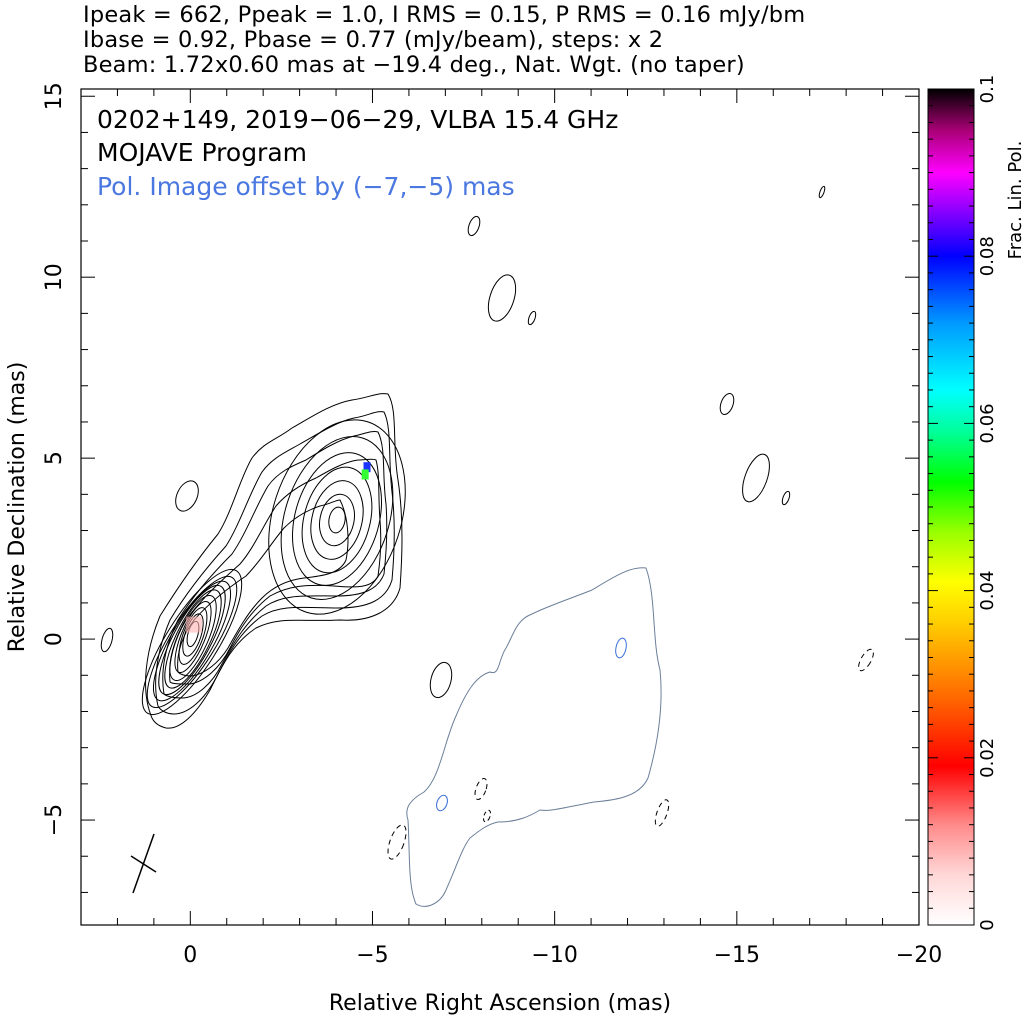 The image size is (1027, 1020). I want to click on x-axis-label: Relative Right Ascension (mas), so click(500, 1003).